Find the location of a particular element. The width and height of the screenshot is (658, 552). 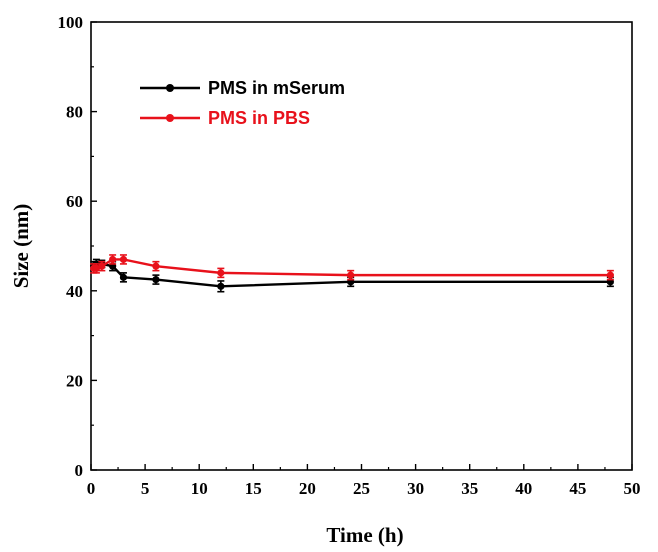

x-axis: 0 5 10 15 20 25 30 35 40 45 50 is located at coordinates (364, 481).